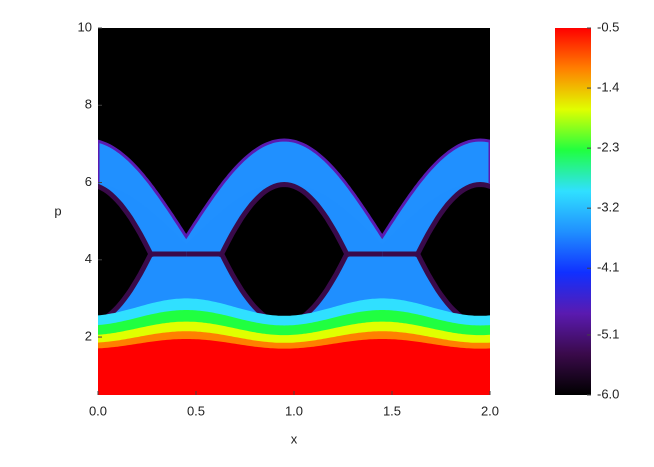 This screenshot has width=654, height=467. What do you see at coordinates (88, 258) in the screenshot?
I see `y-tick-label: 4` at bounding box center [88, 258].